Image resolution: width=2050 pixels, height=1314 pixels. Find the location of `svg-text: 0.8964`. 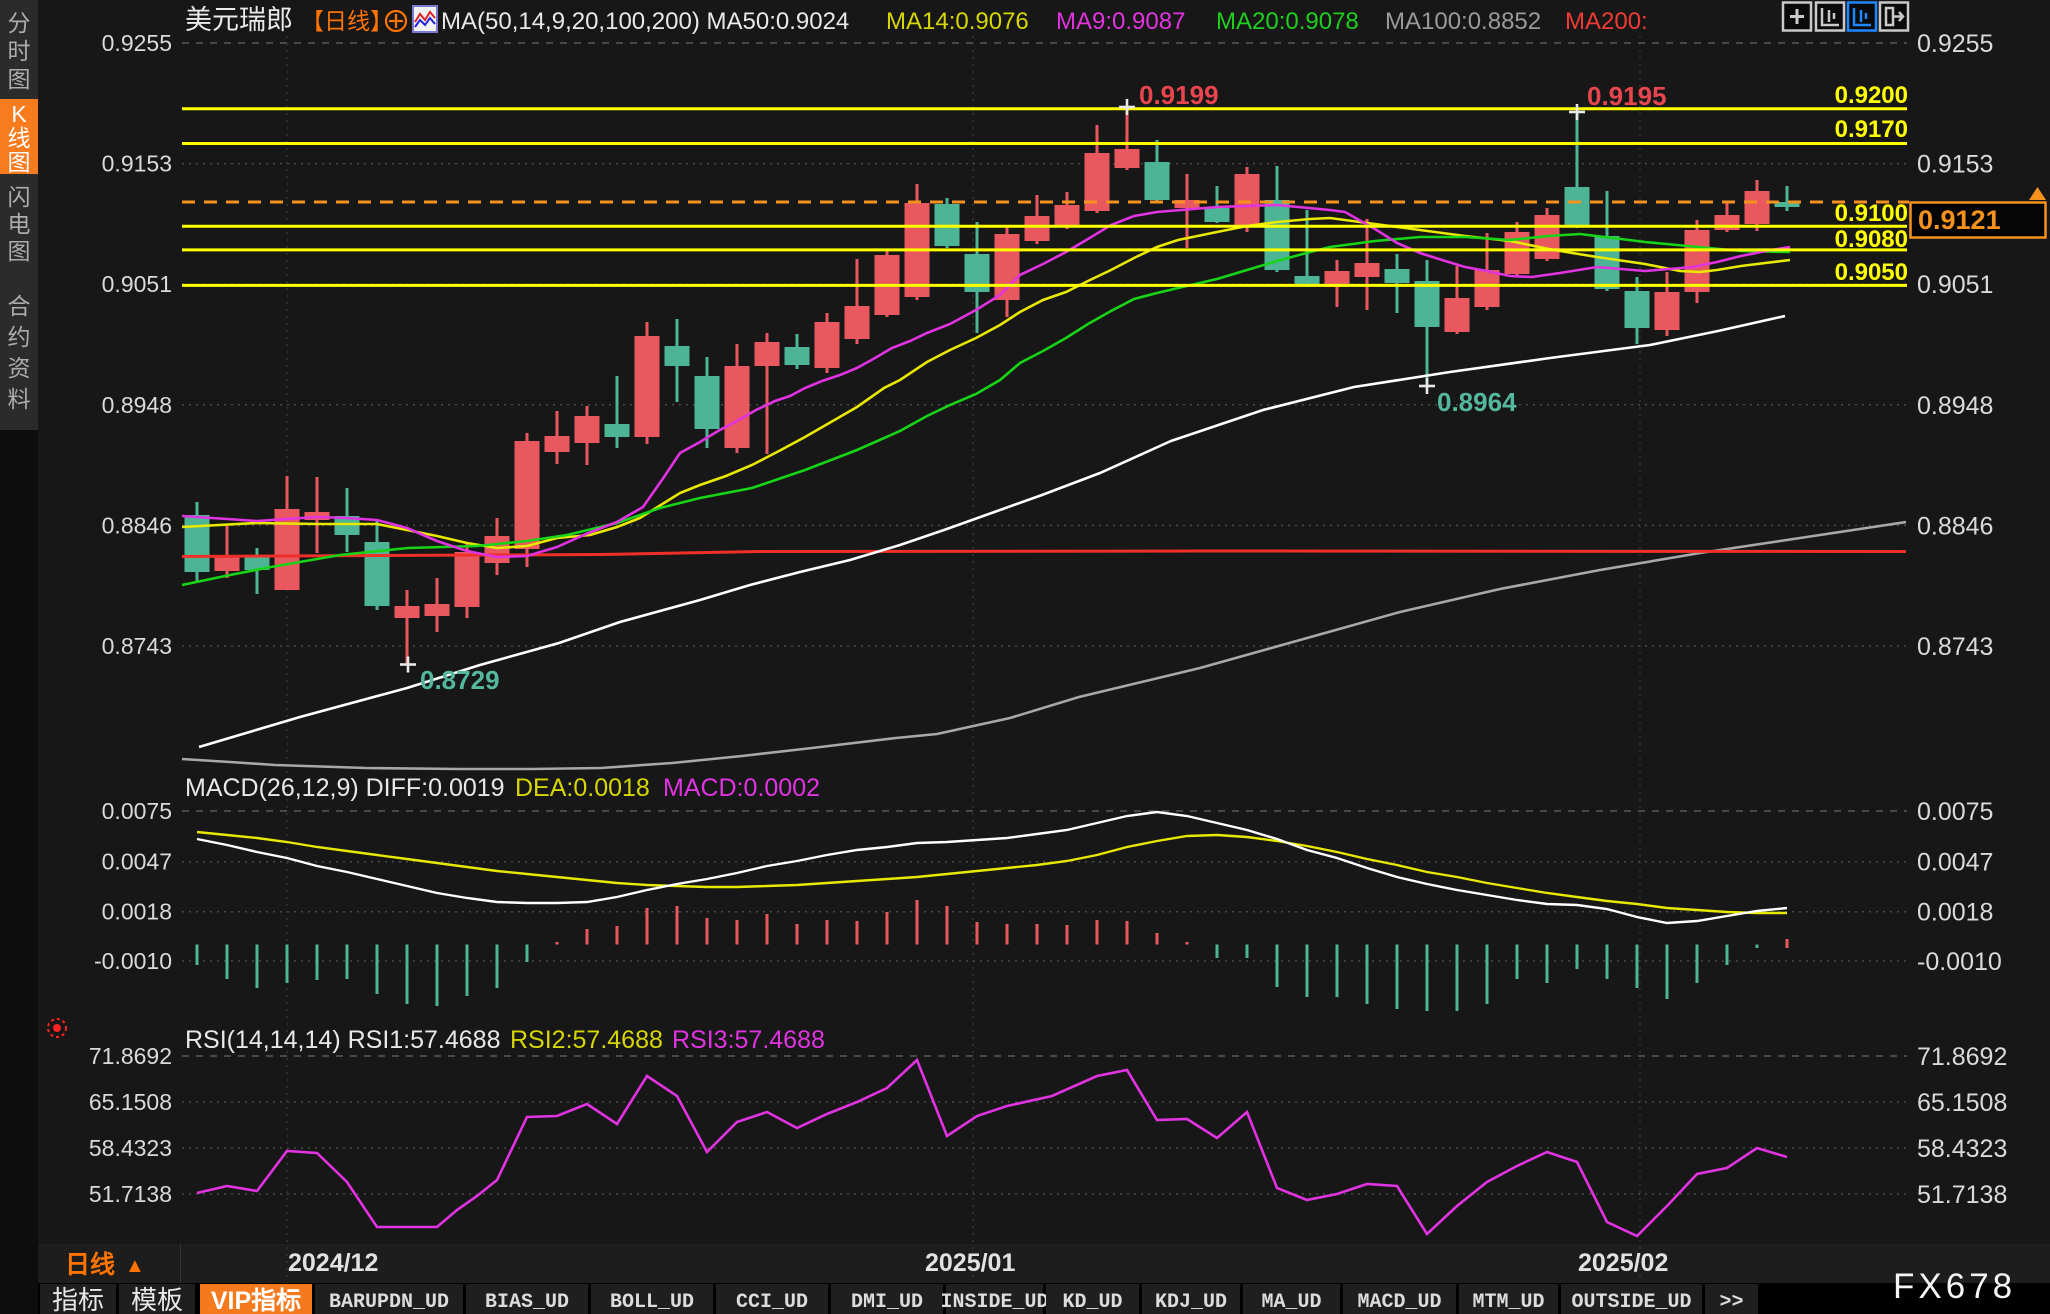

svg-text: 0.8964 is located at coordinates (1477, 402).